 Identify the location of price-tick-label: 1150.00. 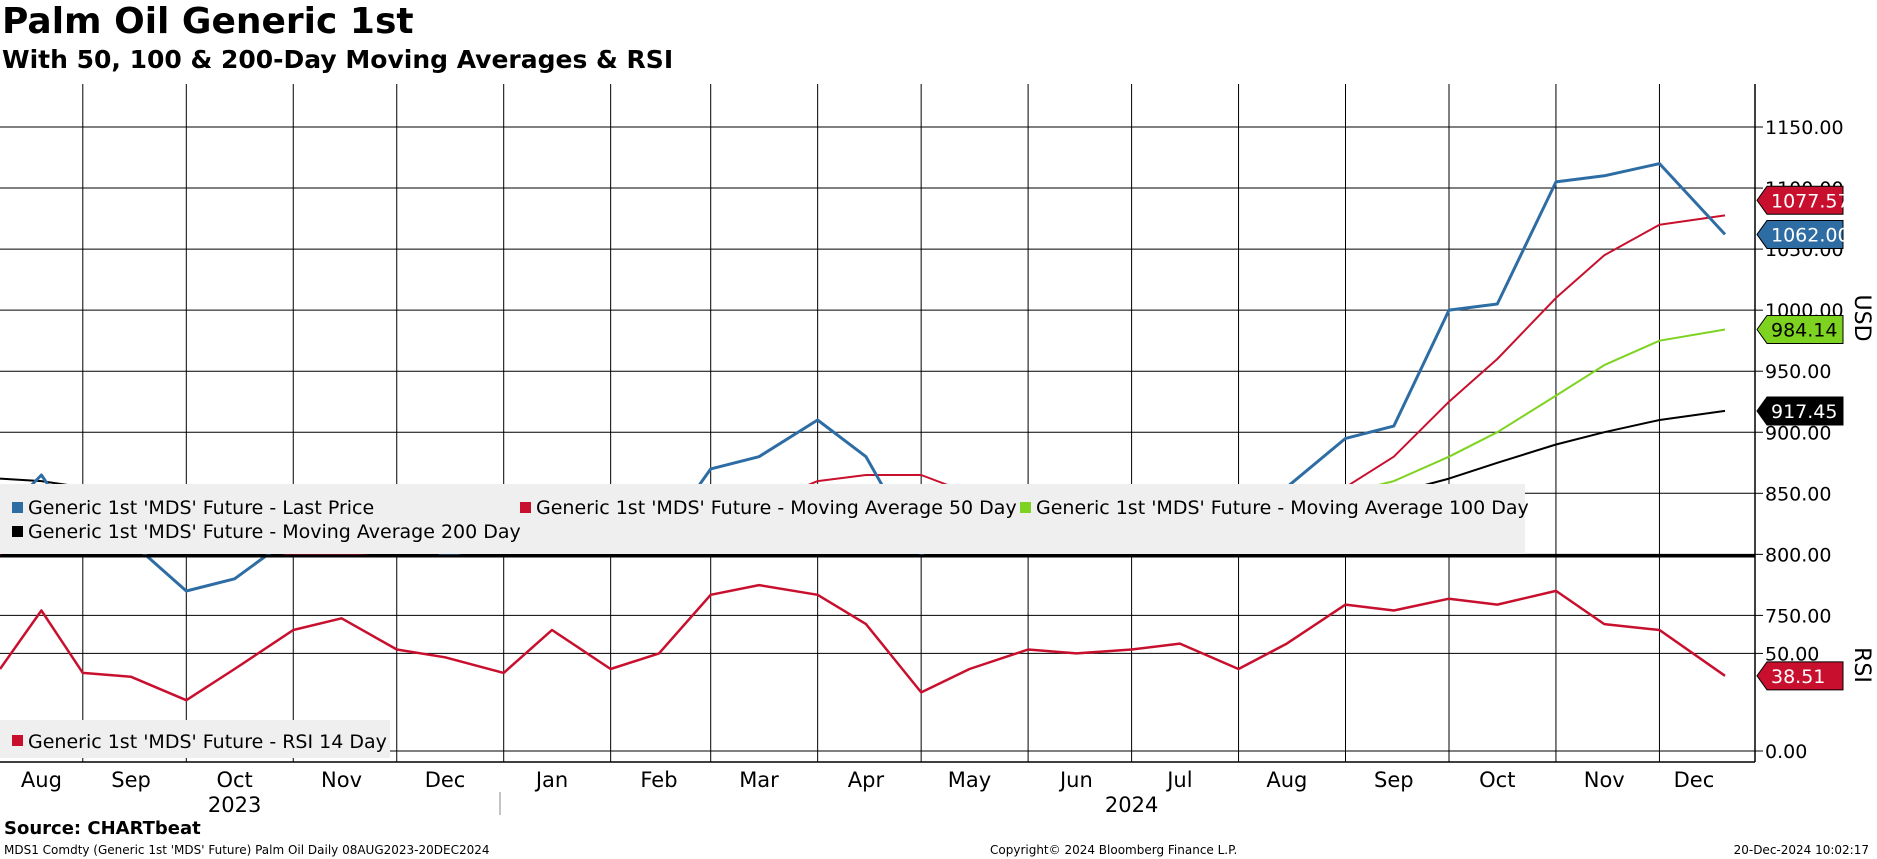
(1804, 128).